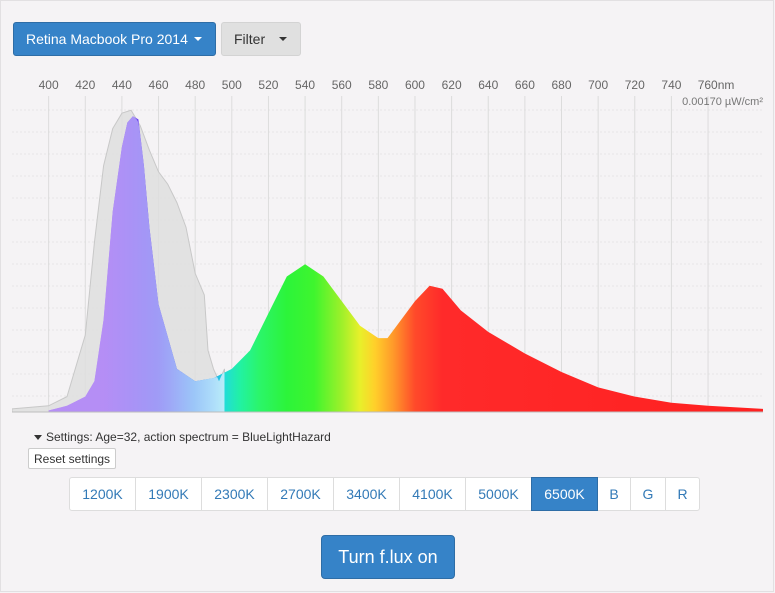 The image size is (775, 593). What do you see at coordinates (121, 85) in the screenshot?
I see `axis-tick-label: 440` at bounding box center [121, 85].